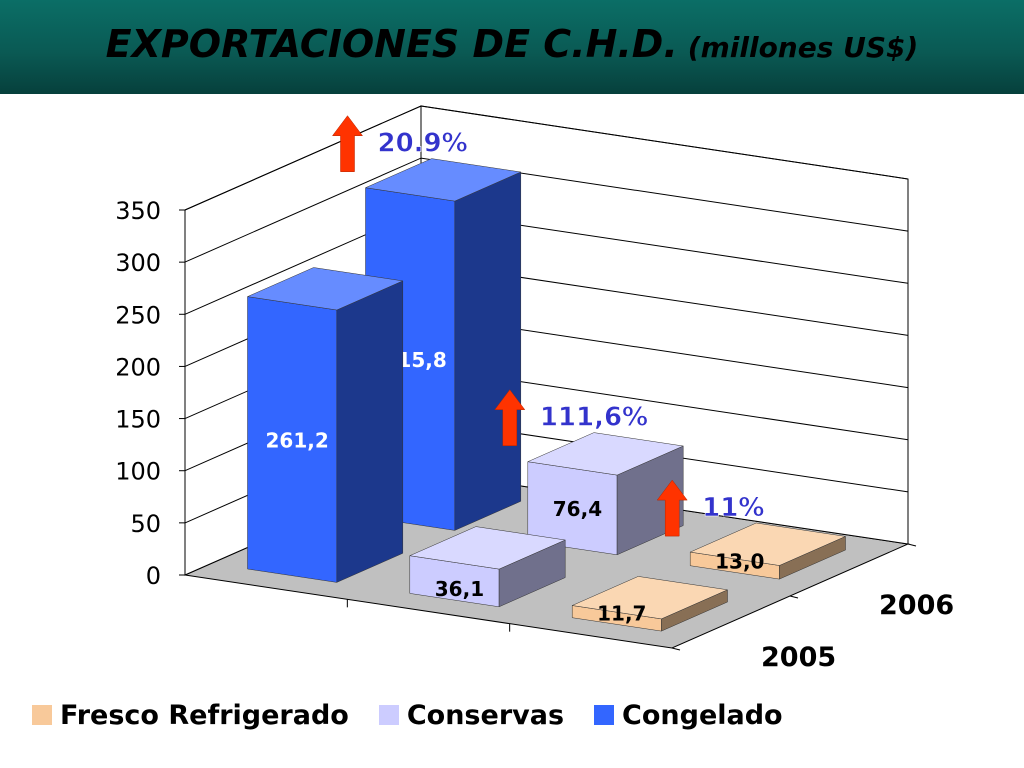 This screenshot has height=768, width=1024. What do you see at coordinates (388, 715) in the screenshot?
I see `legend-swatch-conservas` at bounding box center [388, 715].